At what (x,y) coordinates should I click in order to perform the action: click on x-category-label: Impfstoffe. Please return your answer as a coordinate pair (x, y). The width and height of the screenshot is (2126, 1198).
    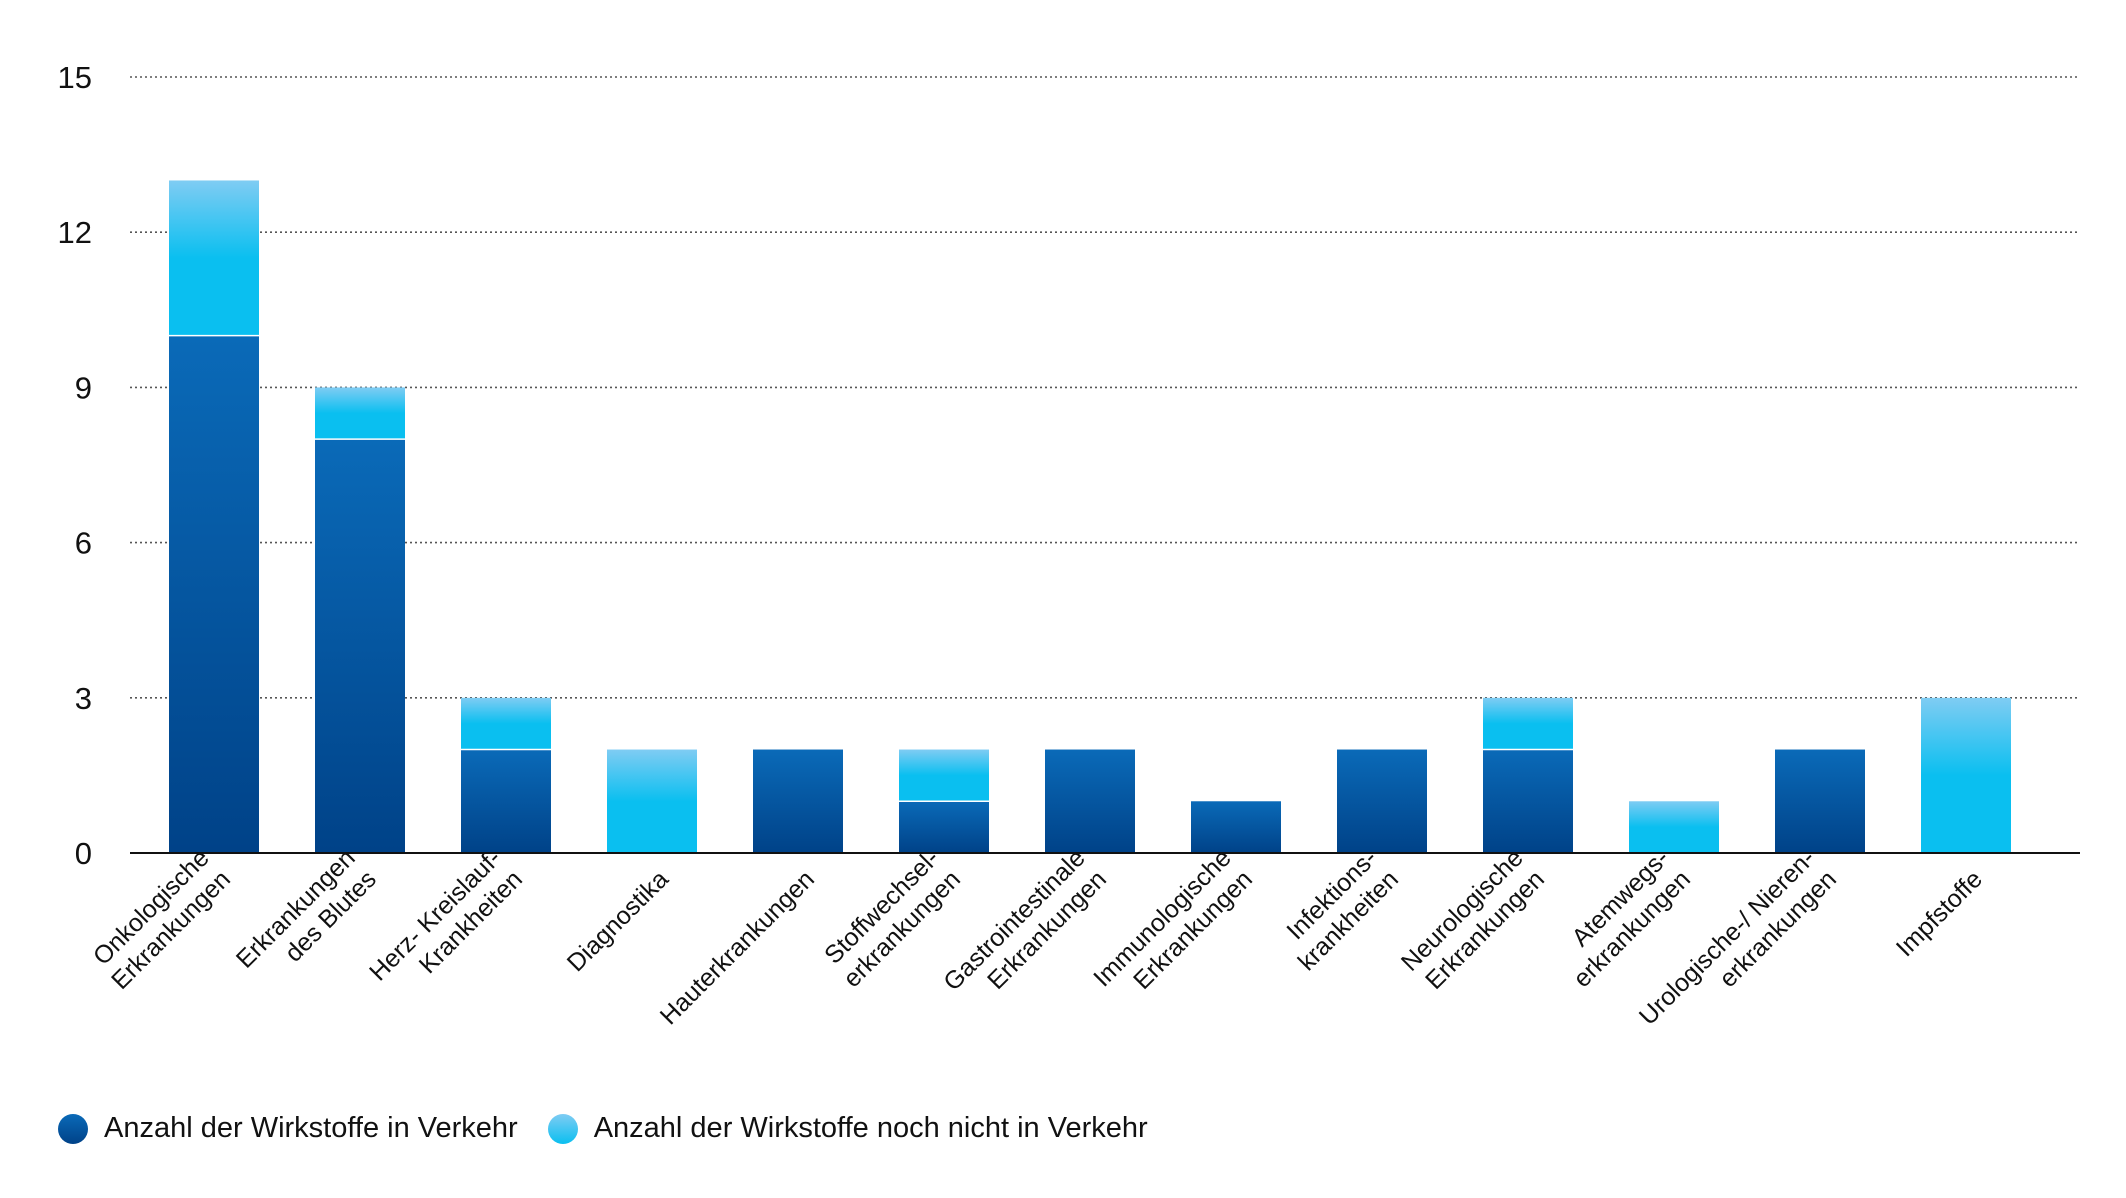
    Looking at the image, I should click on (1939, 913).